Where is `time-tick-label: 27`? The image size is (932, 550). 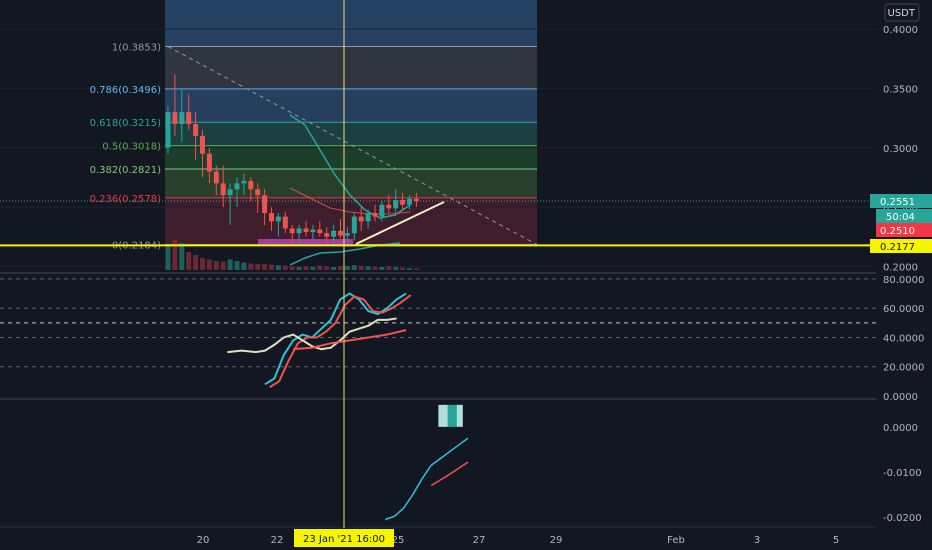 time-tick-label: 27 is located at coordinates (479, 540).